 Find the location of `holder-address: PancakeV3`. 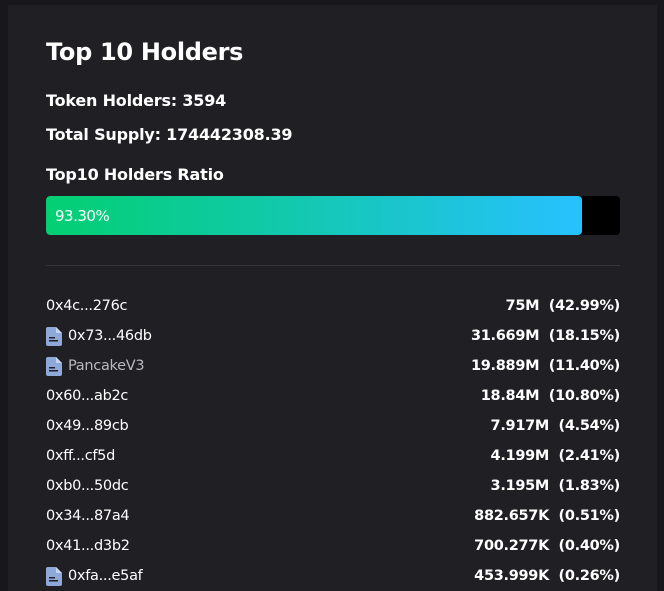

holder-address: PancakeV3 is located at coordinates (106, 366).